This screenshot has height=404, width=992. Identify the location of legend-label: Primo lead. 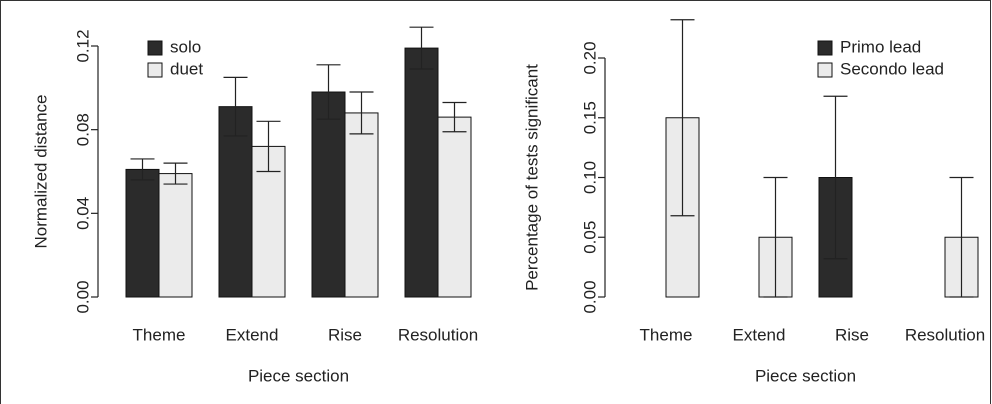
(880, 46).